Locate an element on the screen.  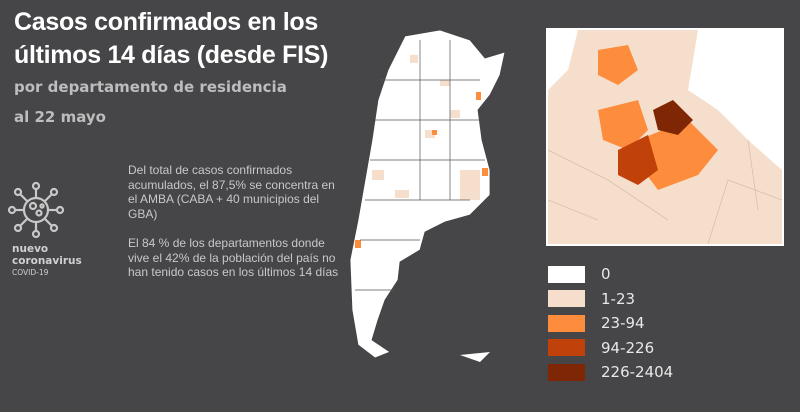
legend-item: 226-2404 is located at coordinates (610, 372).